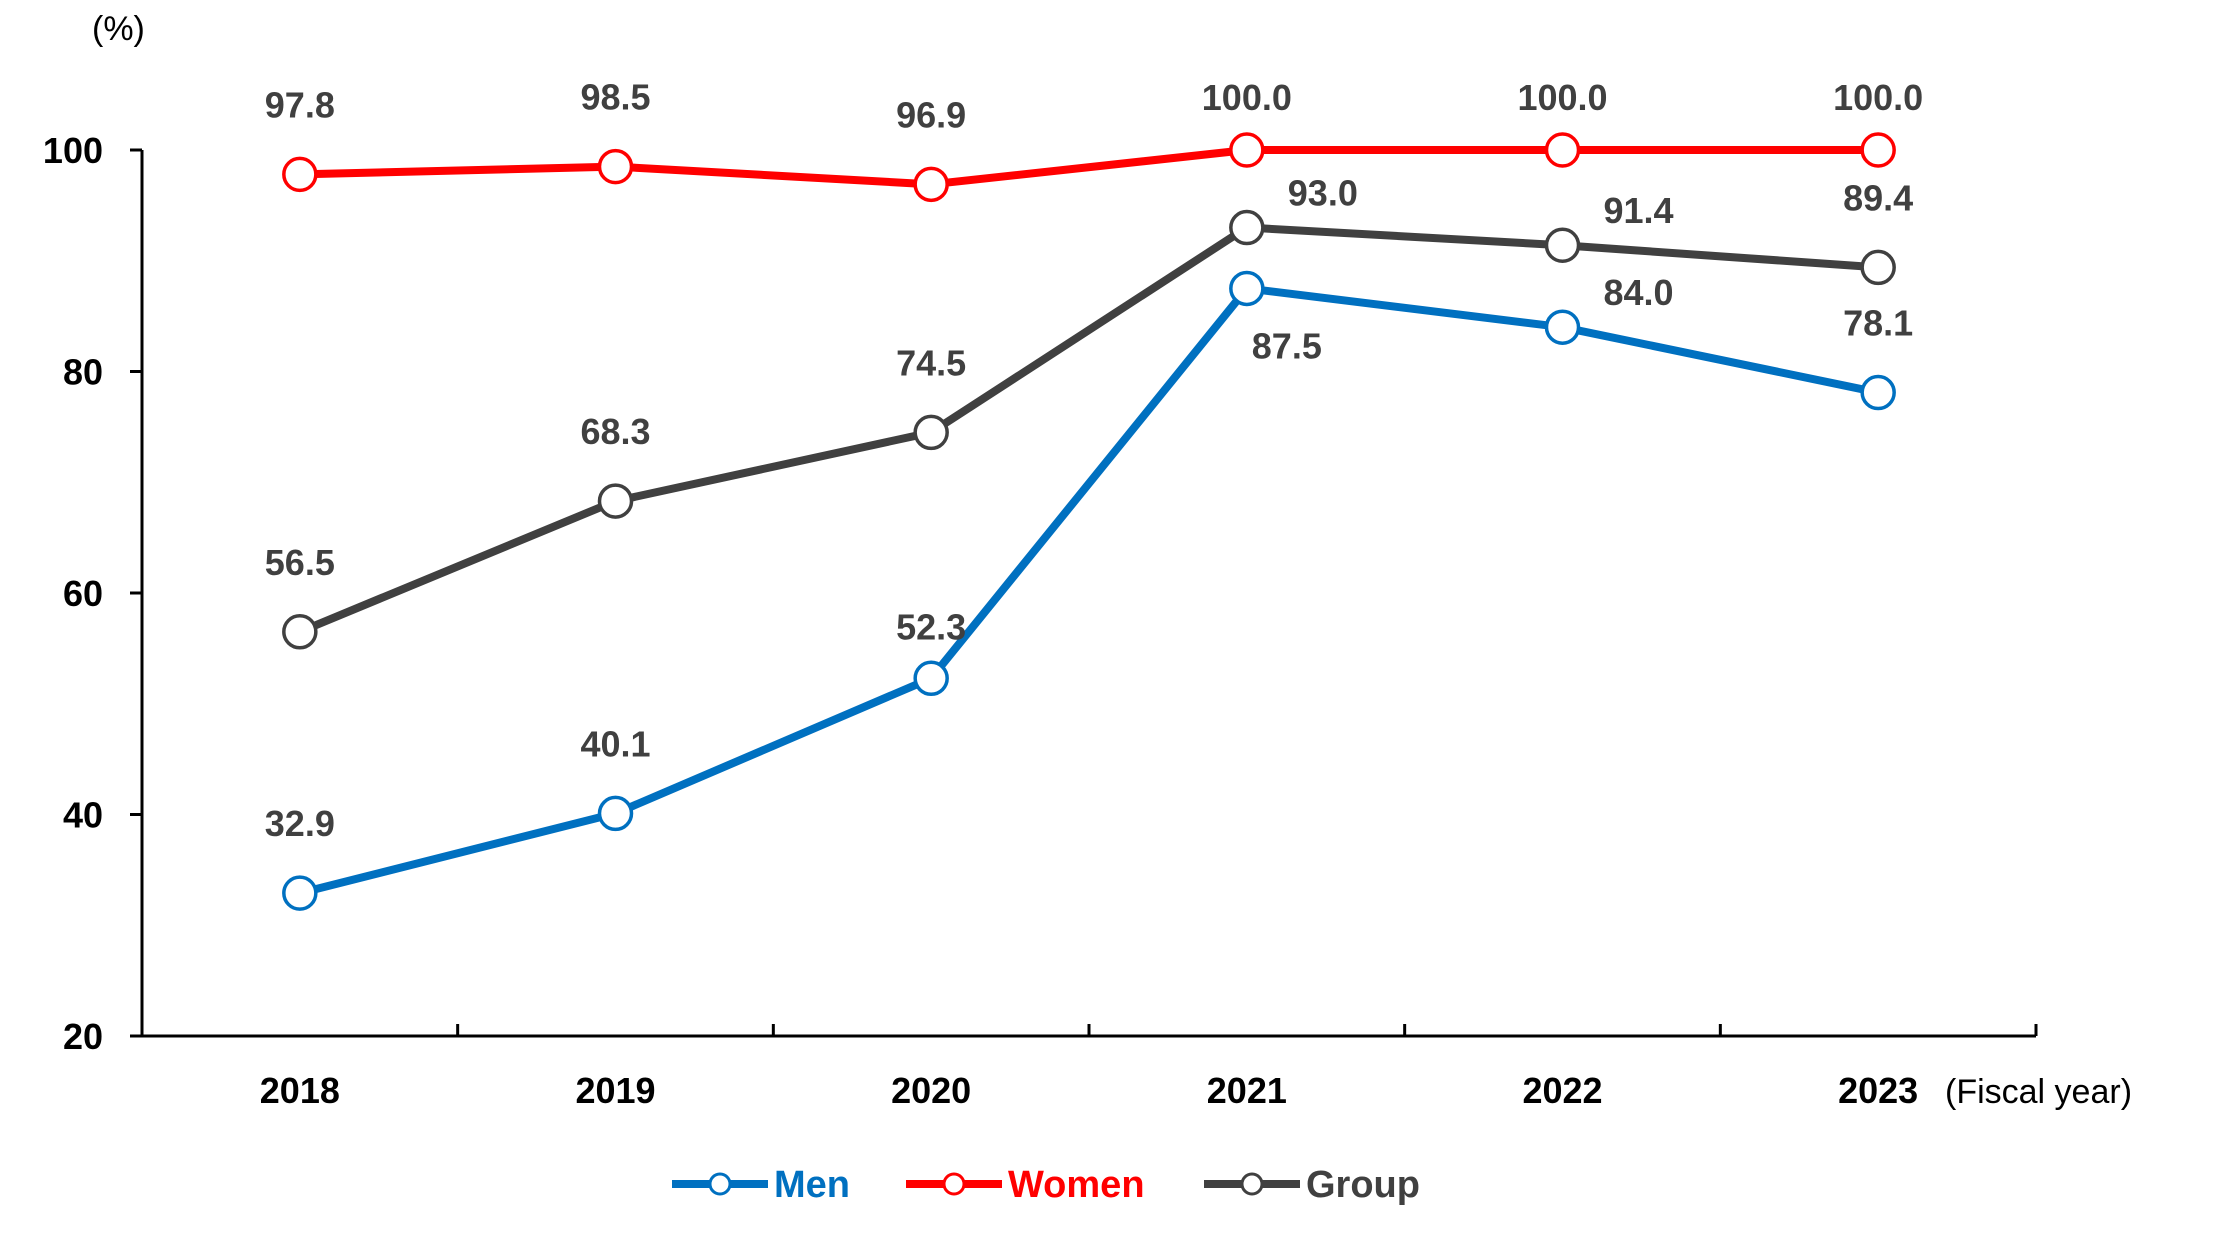 This screenshot has width=2214, height=1247. I want to click on legend-label: Women, so click(1076, 1185).